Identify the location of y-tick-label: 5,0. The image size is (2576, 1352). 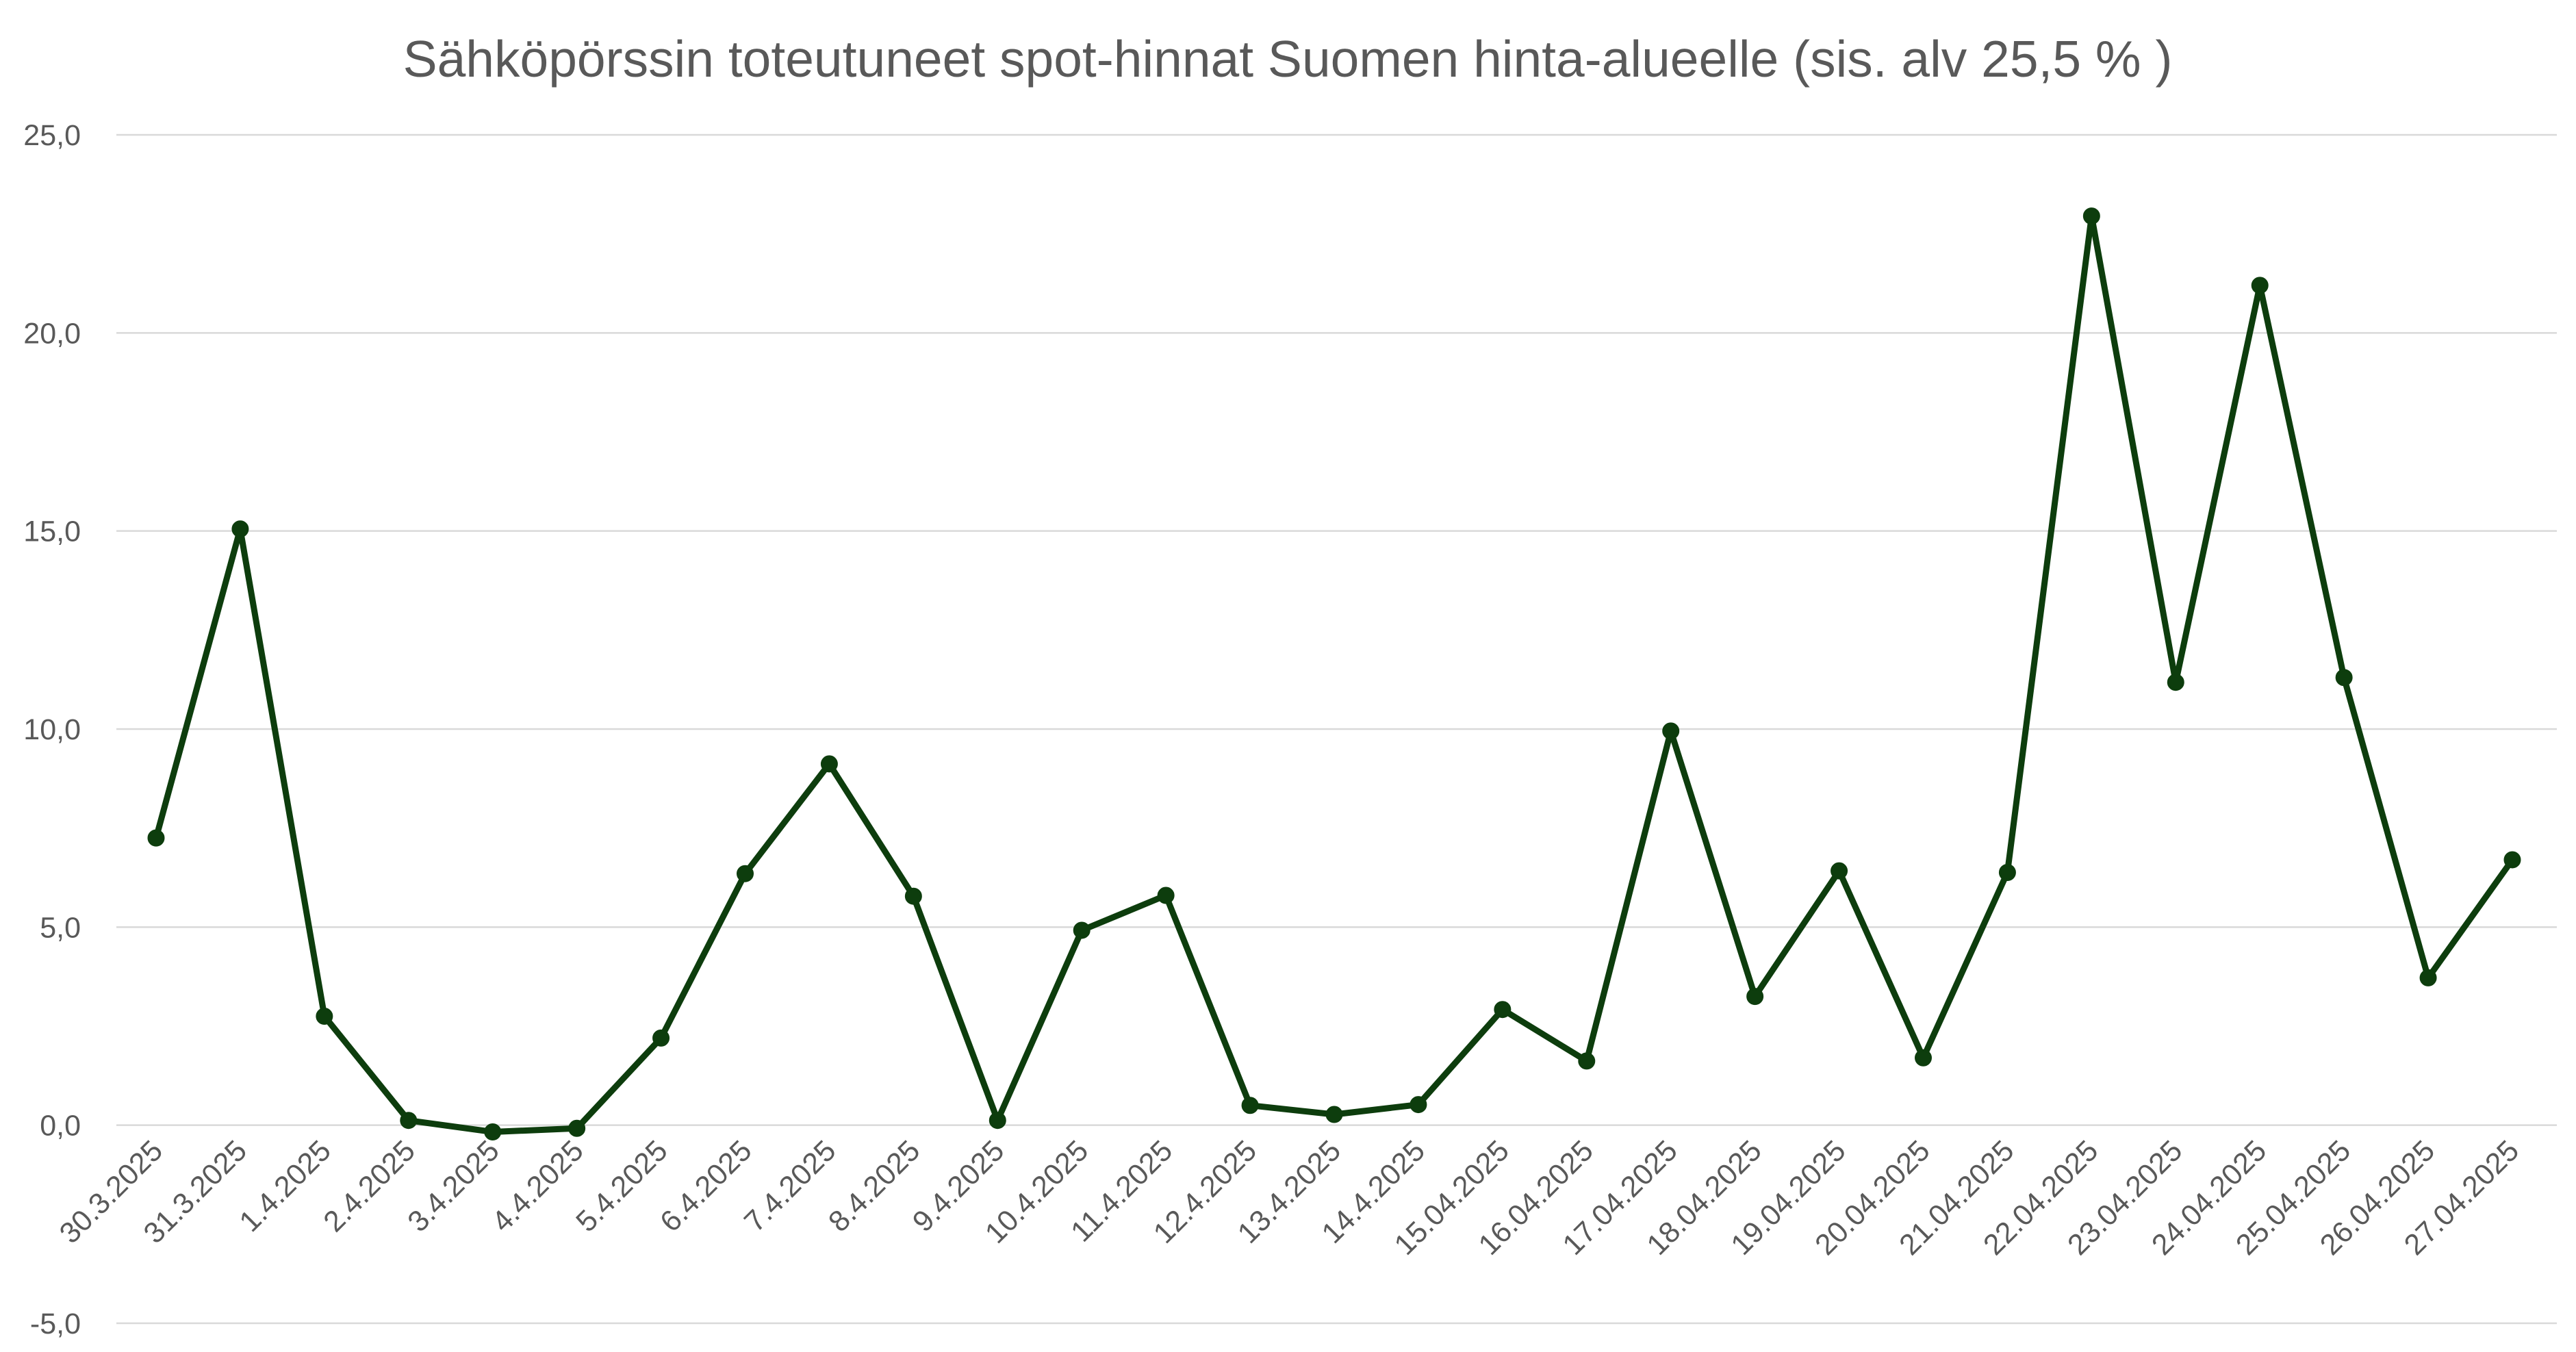
(60, 928).